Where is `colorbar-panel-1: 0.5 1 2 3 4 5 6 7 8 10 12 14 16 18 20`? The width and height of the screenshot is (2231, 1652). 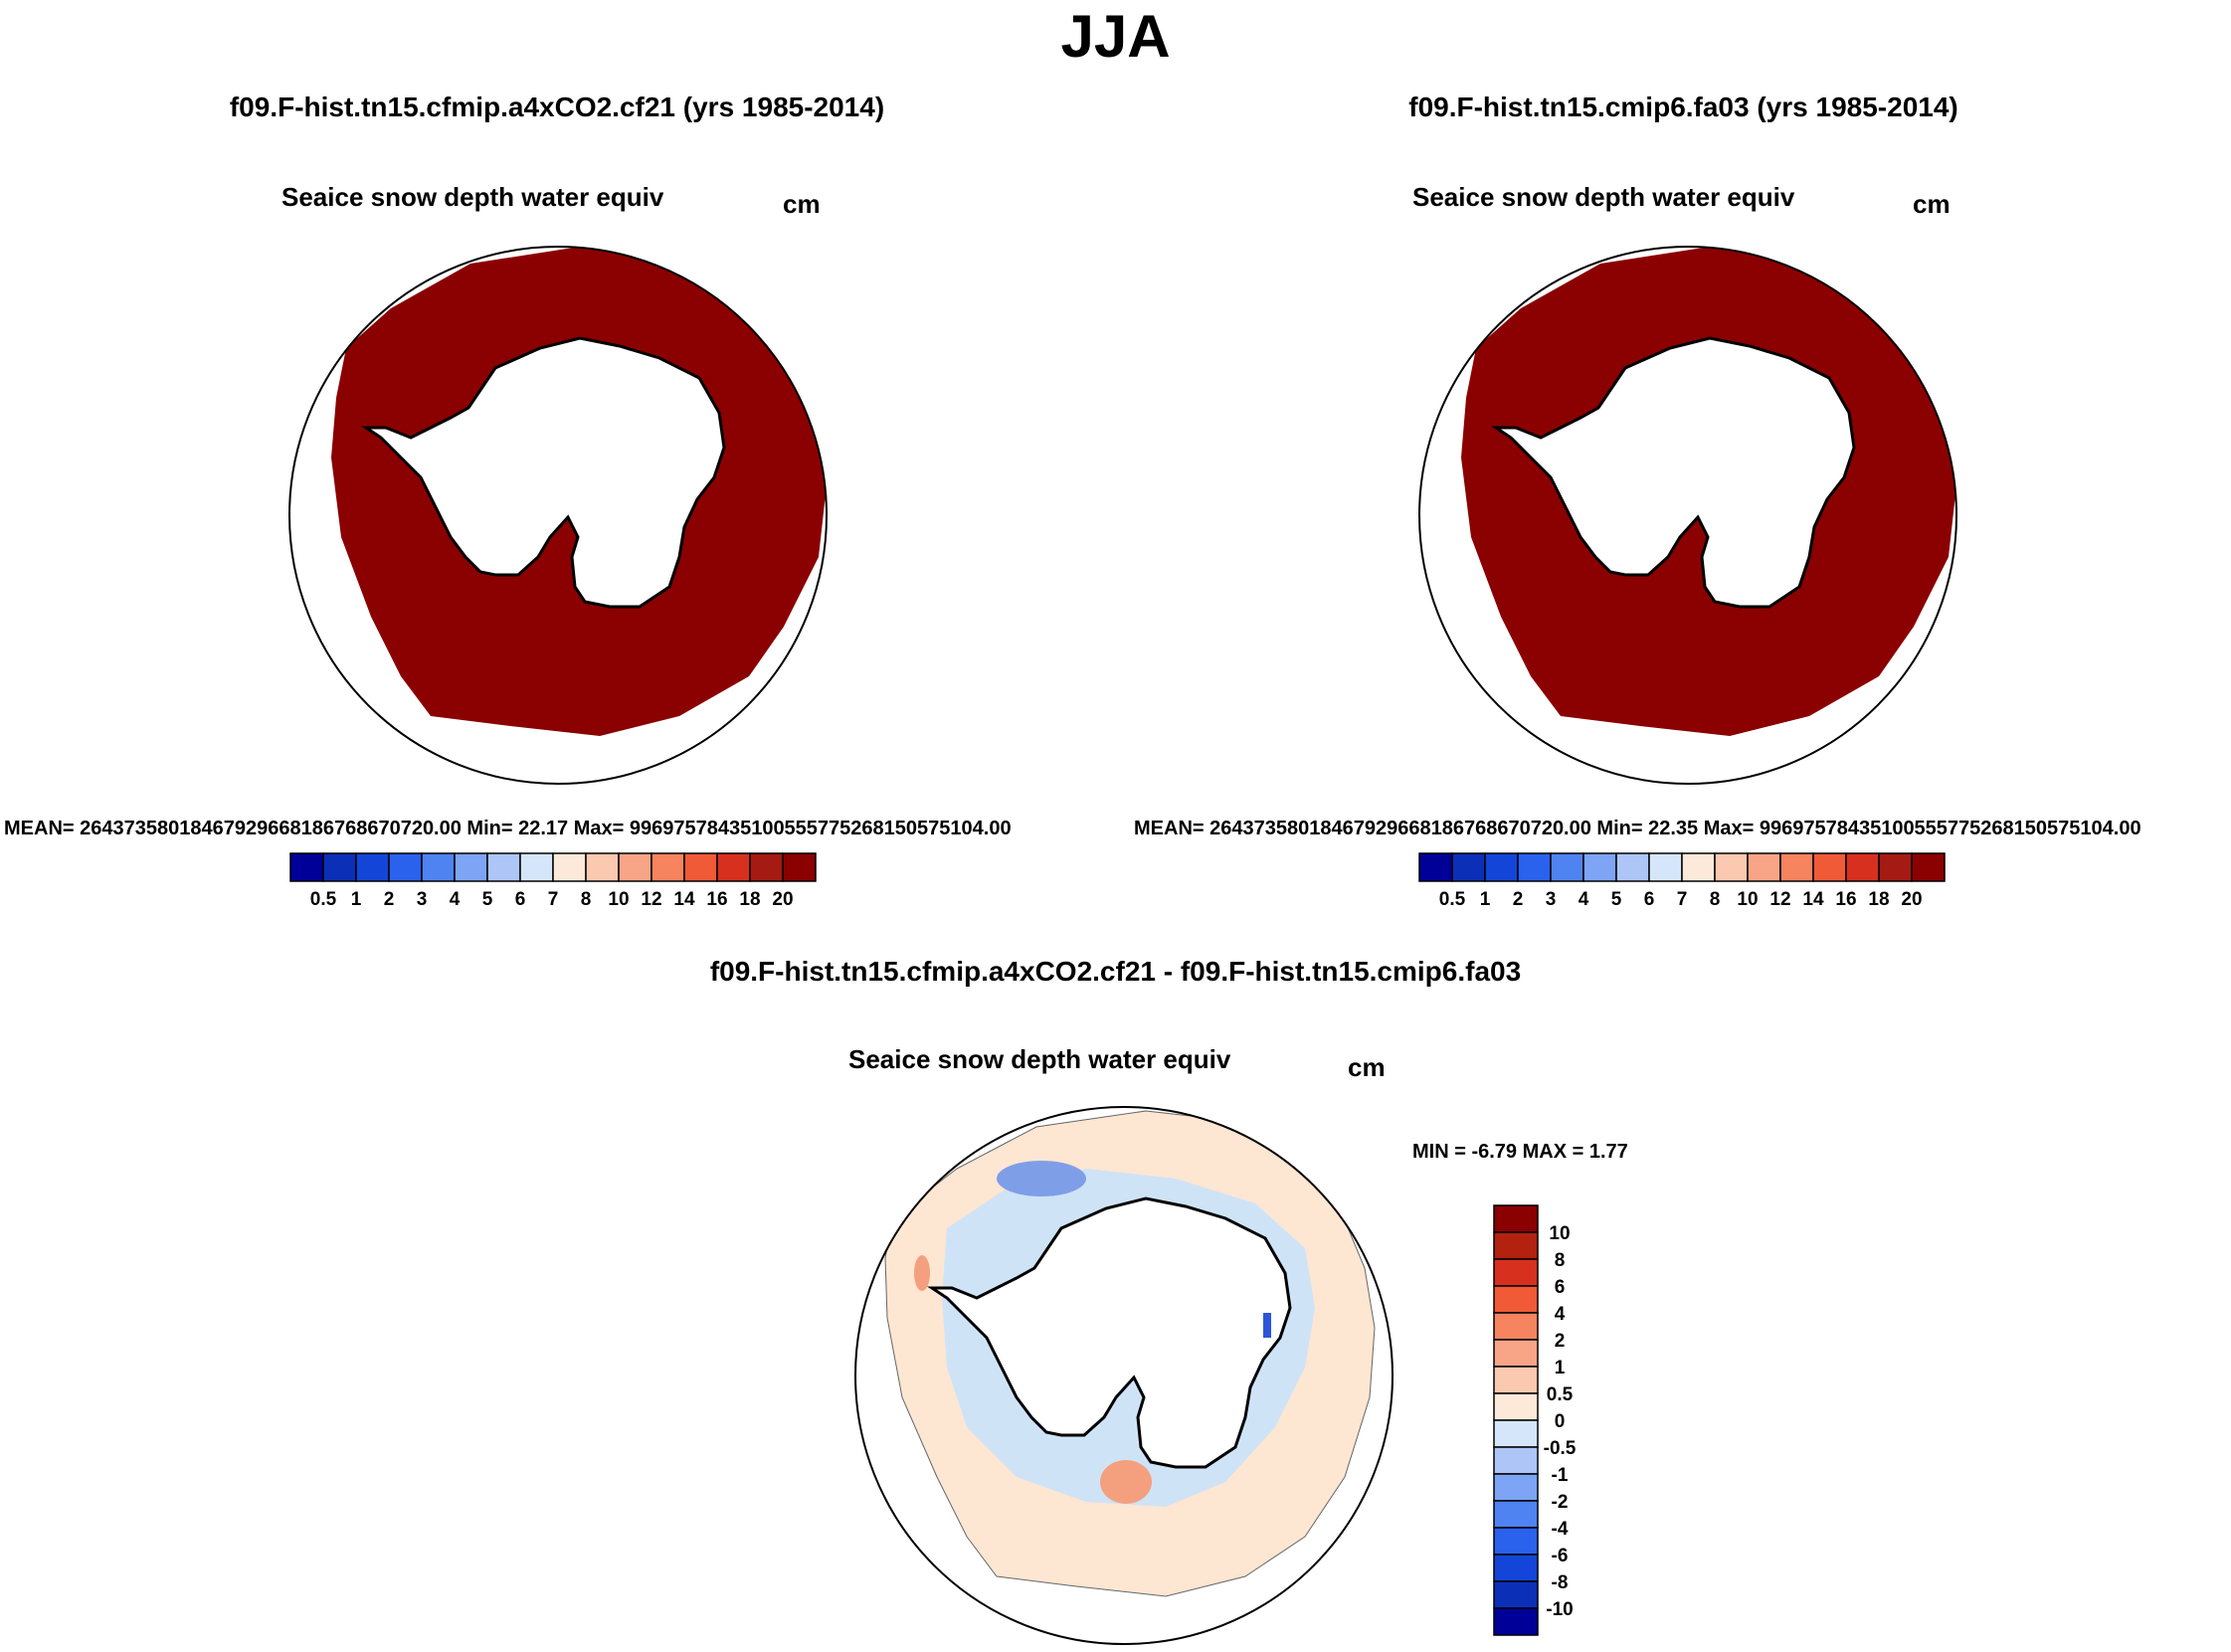
colorbar-panel-1: 0.5 1 2 3 4 5 6 7 8 10 12 14 16 18 20 is located at coordinates (553, 881).